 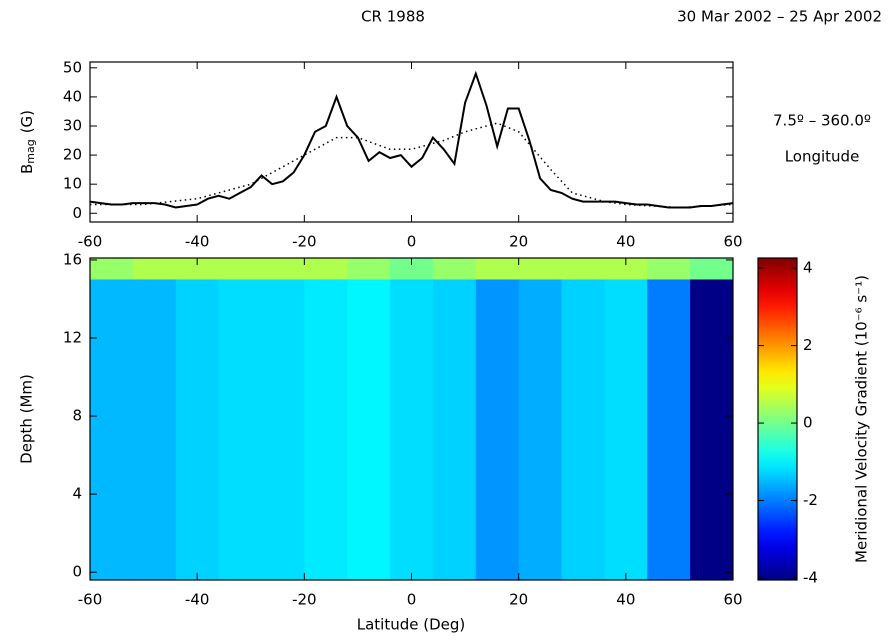 What do you see at coordinates (808, 345) in the screenshot?
I see `colorbar-tick-label: 2` at bounding box center [808, 345].